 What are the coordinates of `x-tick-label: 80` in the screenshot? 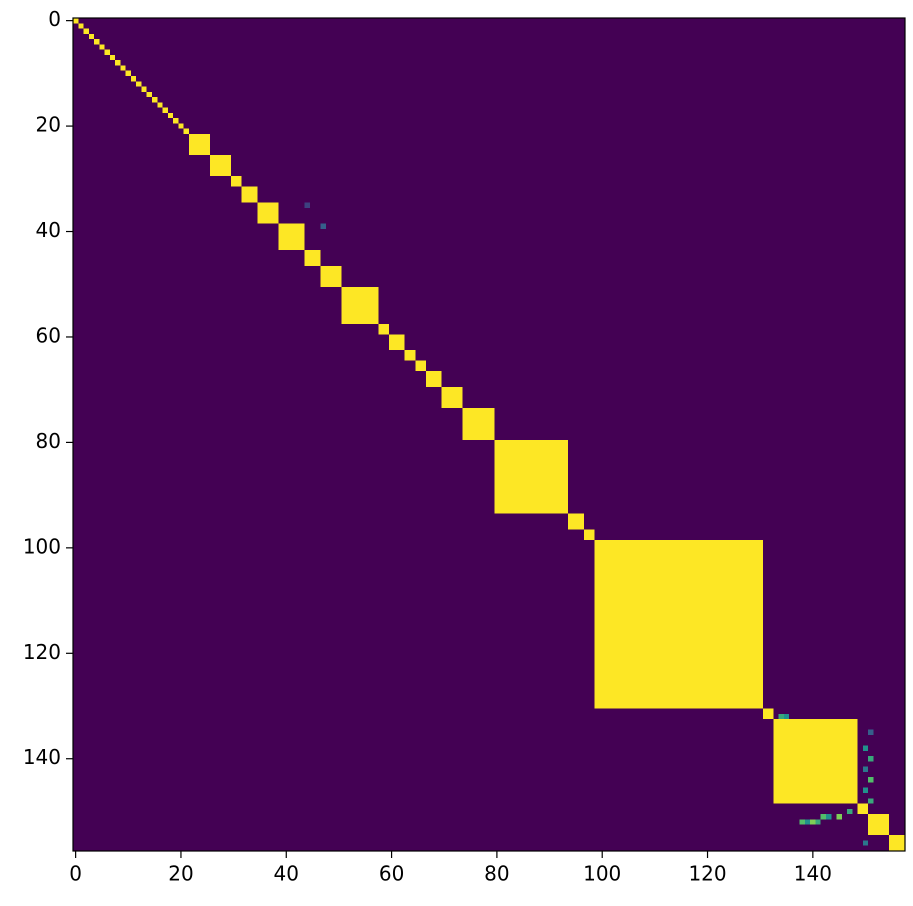 It's located at (496, 874).